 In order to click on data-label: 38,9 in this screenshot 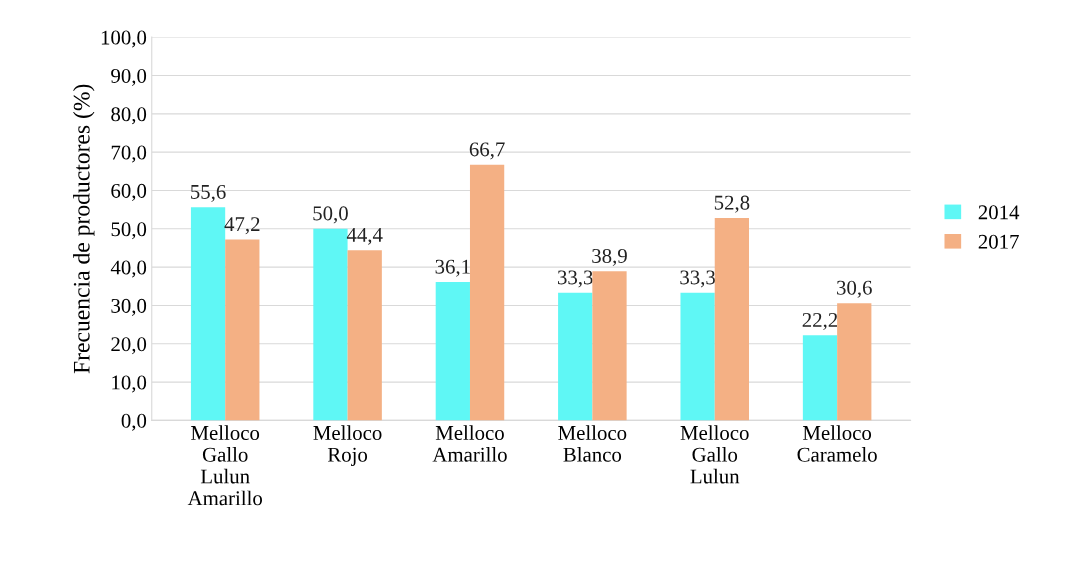, I will do `click(609, 257)`.